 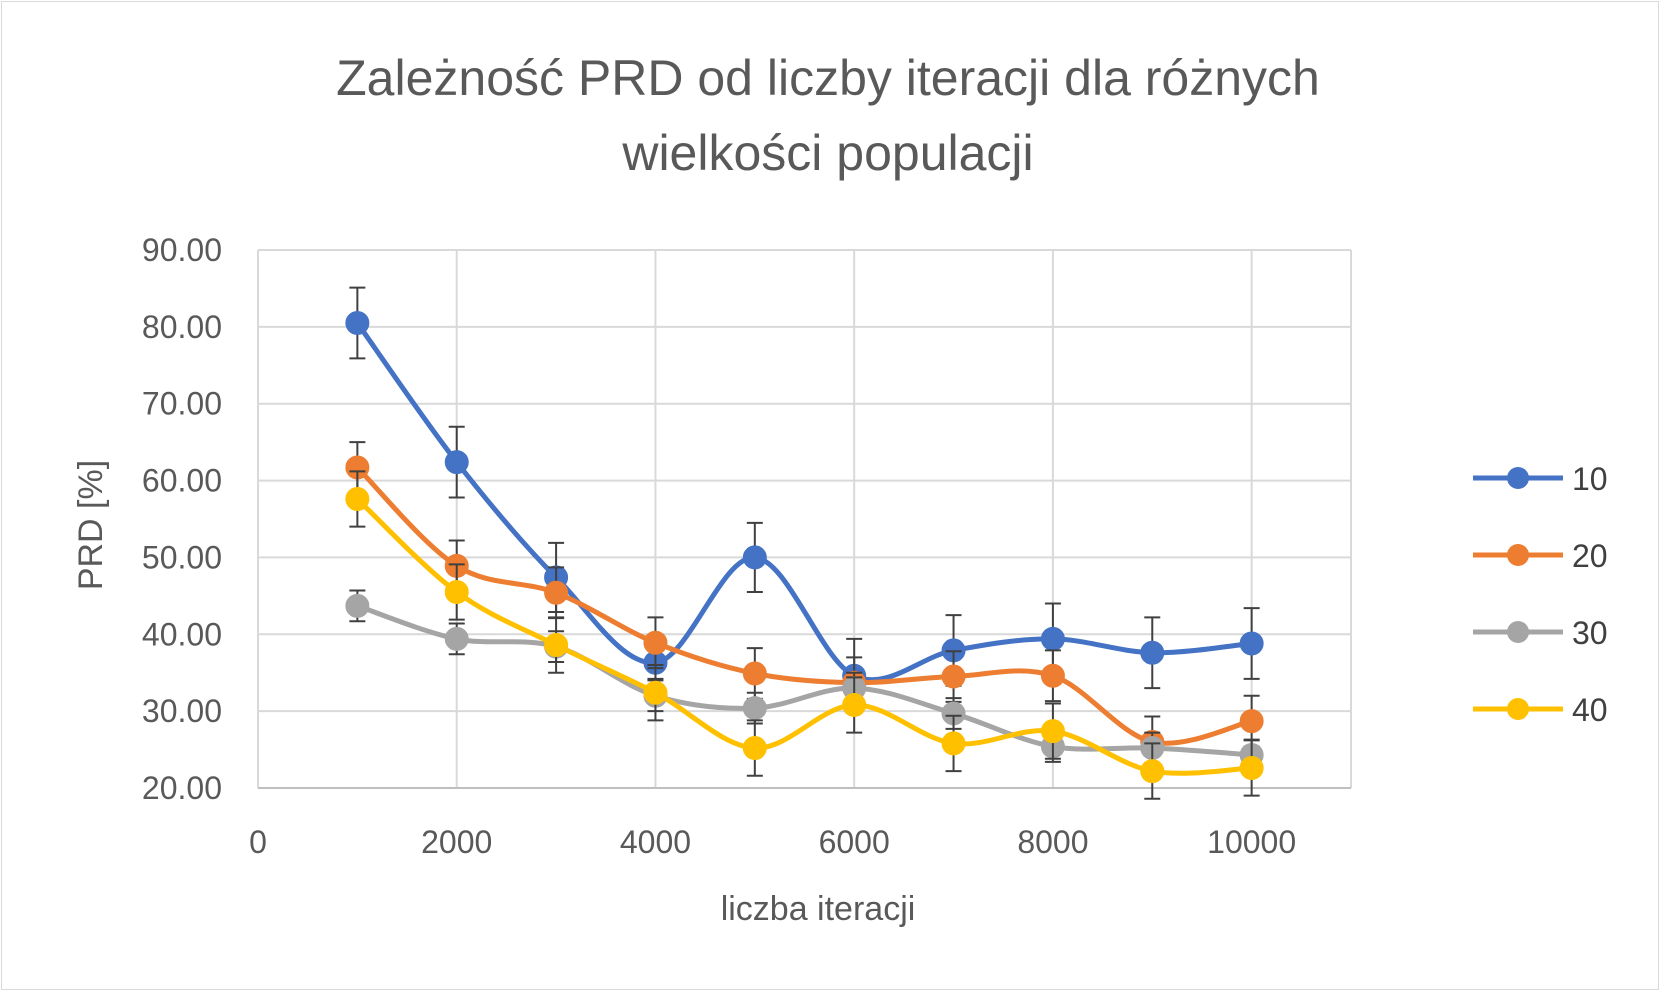 I want to click on x-tick-label: 10000, so click(x=1251, y=842).